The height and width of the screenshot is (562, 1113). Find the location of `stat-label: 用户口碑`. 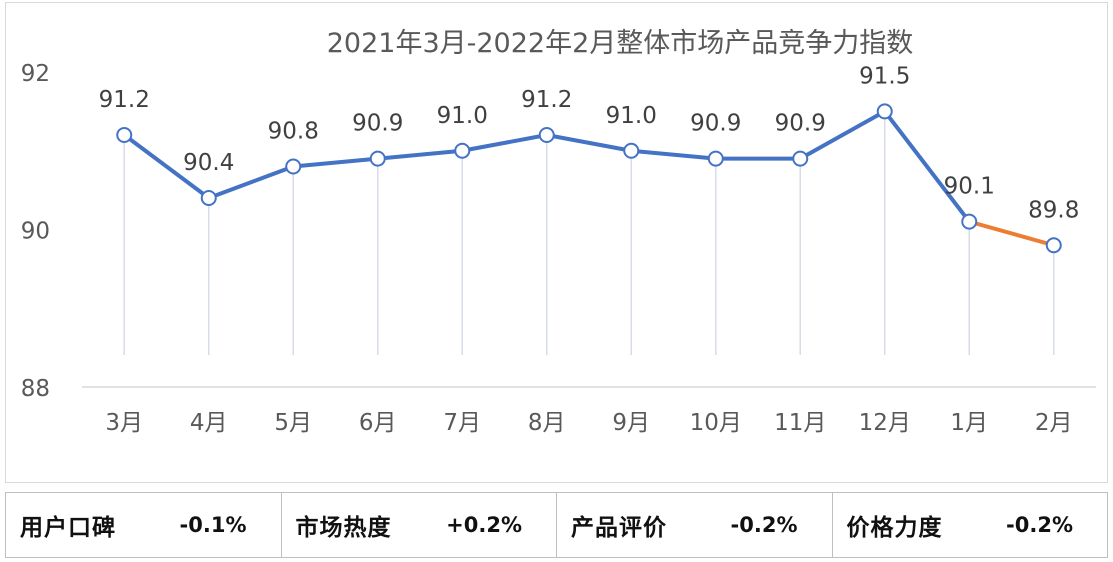

stat-label: 用户口碑 is located at coordinates (68, 528).